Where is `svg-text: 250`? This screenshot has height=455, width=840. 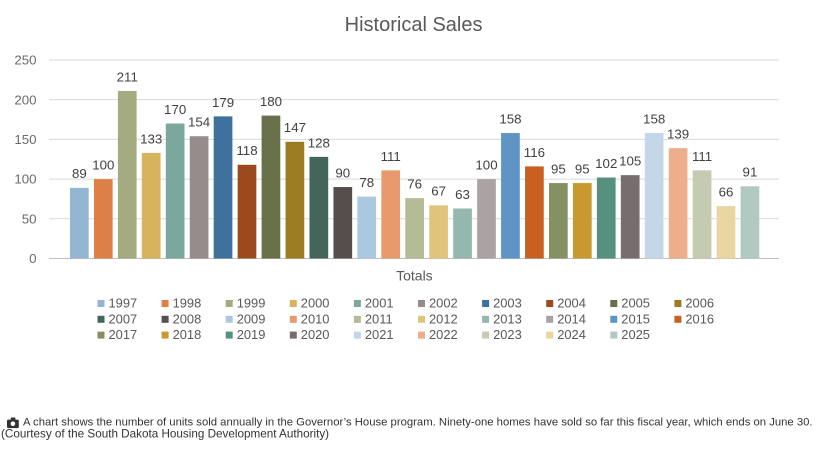 svg-text: 250 is located at coordinates (25, 60).